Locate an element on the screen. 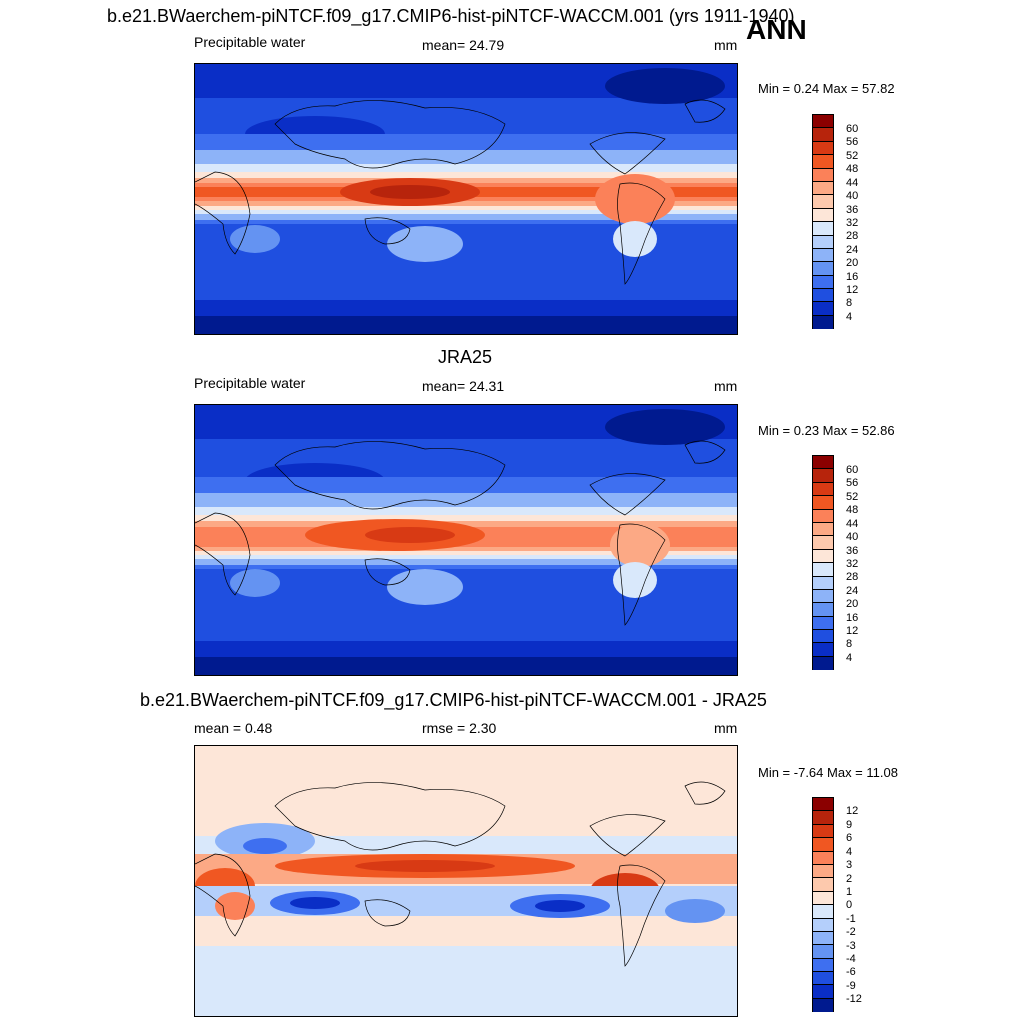 The width and height of the screenshot is (1024, 1024). colorbar-tick-label: 2 is located at coordinates (849, 879).